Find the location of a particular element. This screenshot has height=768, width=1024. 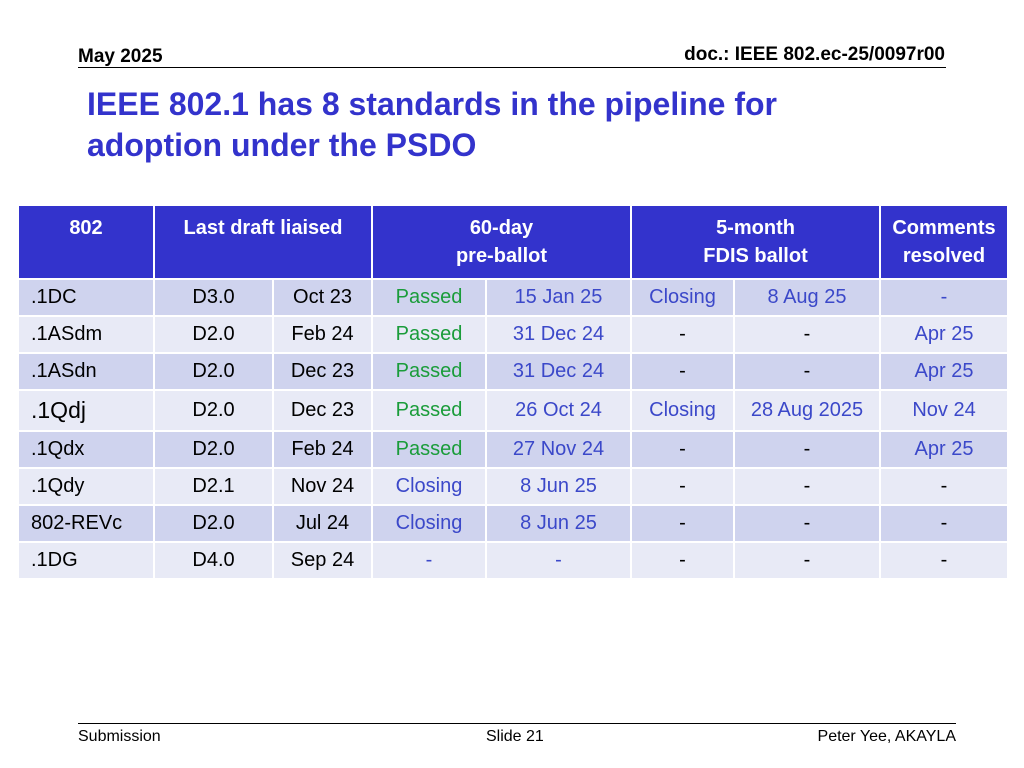

header-60-day: 60-day pre-ballot is located at coordinates (501, 242).